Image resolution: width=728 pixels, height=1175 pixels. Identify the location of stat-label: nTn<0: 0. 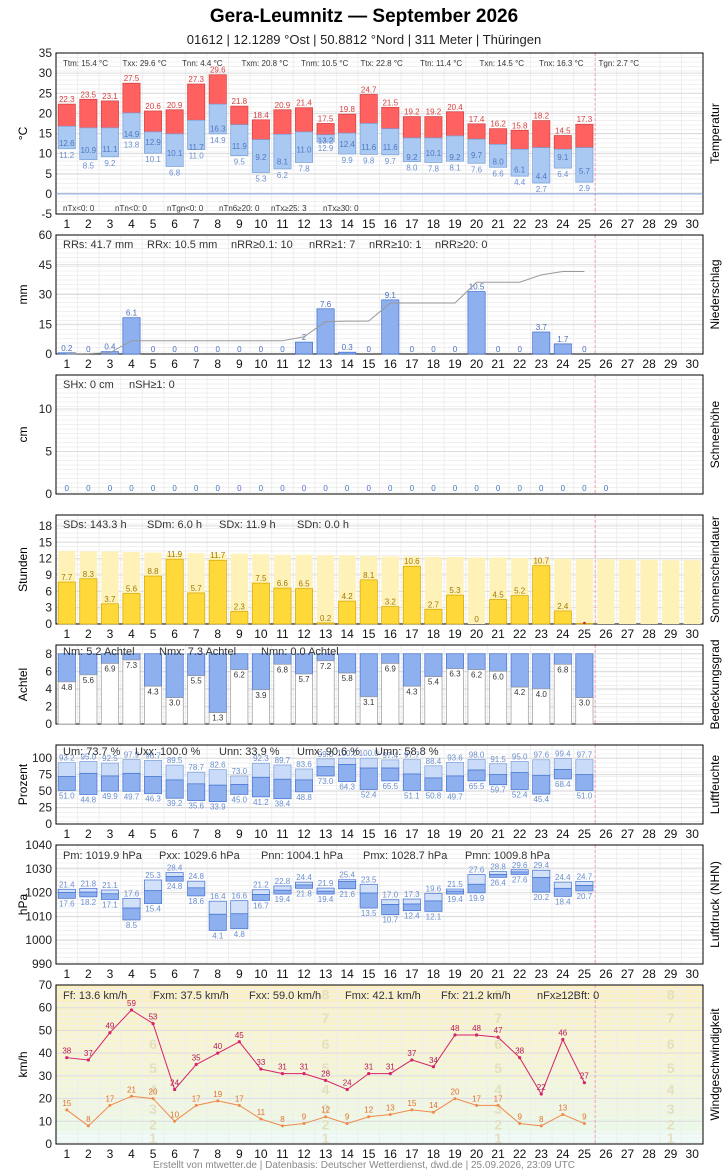
(131, 208).